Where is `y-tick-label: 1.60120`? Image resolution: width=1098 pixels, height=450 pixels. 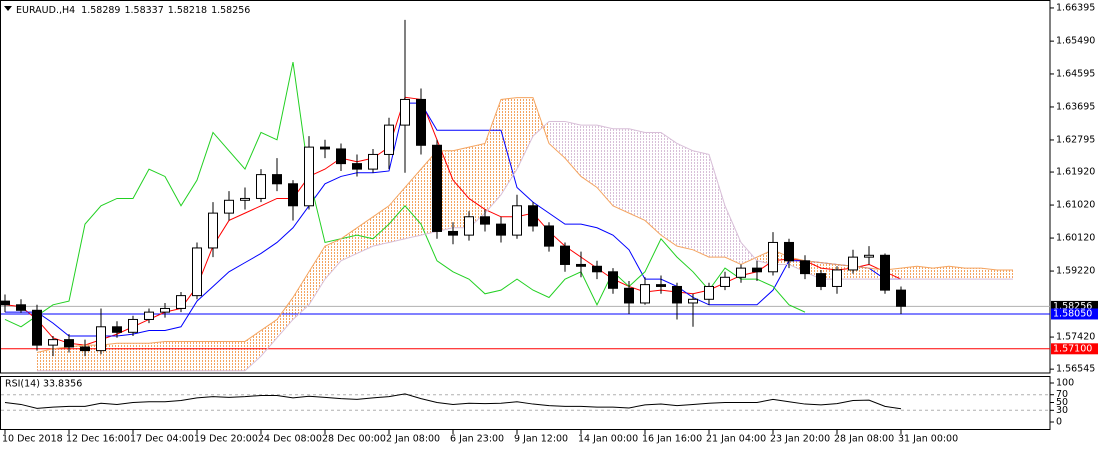 y-tick-label: 1.60120 is located at coordinates (1075, 238).